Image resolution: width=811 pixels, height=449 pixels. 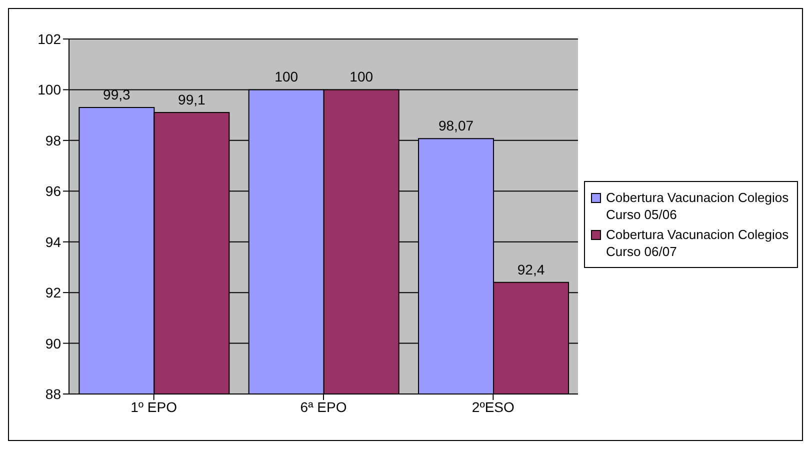 What do you see at coordinates (53, 343) in the screenshot?
I see `y-tick-label: 90` at bounding box center [53, 343].